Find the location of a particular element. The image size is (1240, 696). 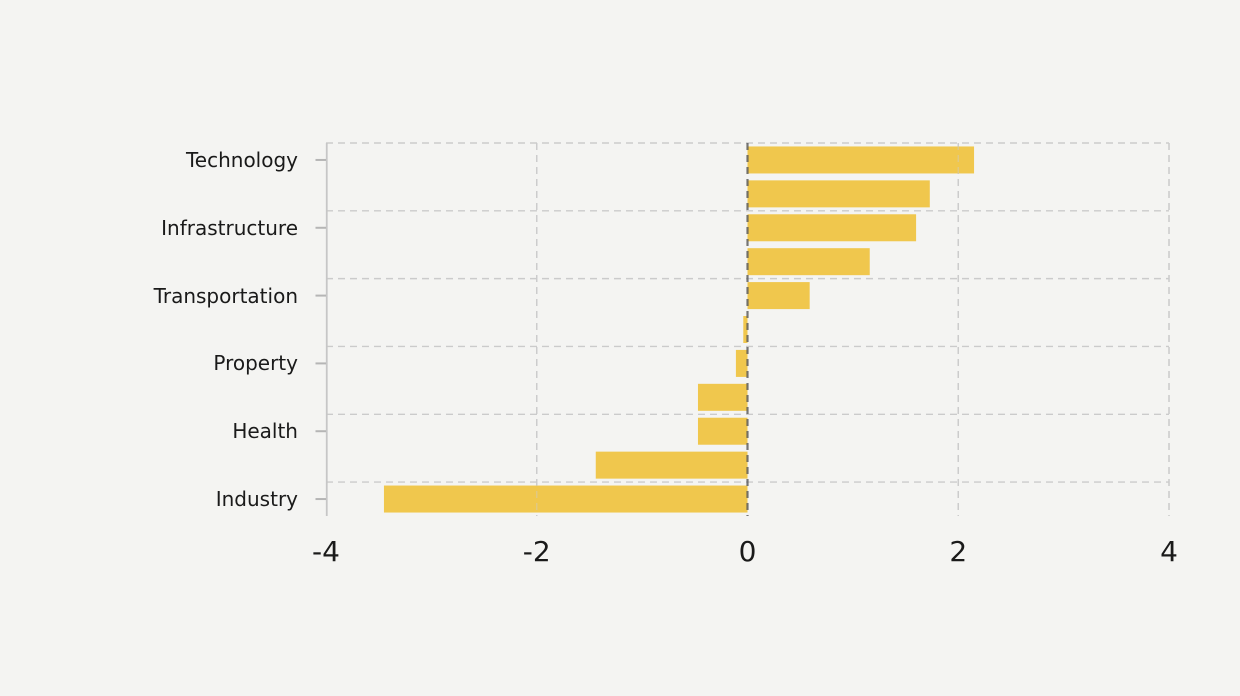

y-label-industry: Industry is located at coordinates (256, 499).